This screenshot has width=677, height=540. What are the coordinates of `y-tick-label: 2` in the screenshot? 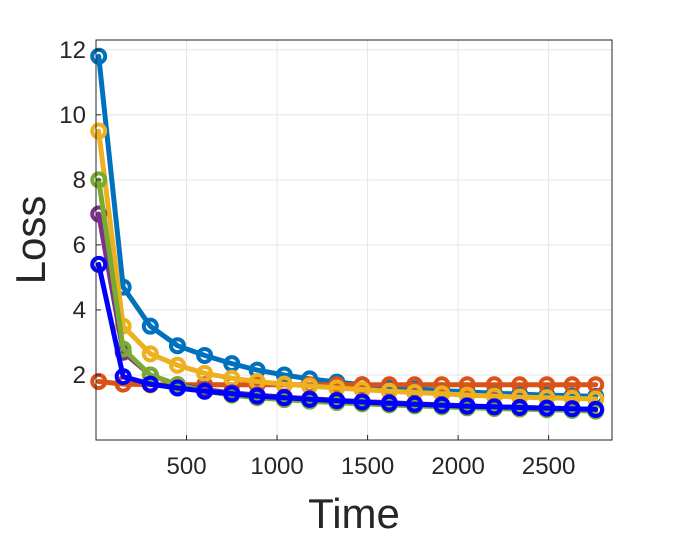 It's located at (79, 375).